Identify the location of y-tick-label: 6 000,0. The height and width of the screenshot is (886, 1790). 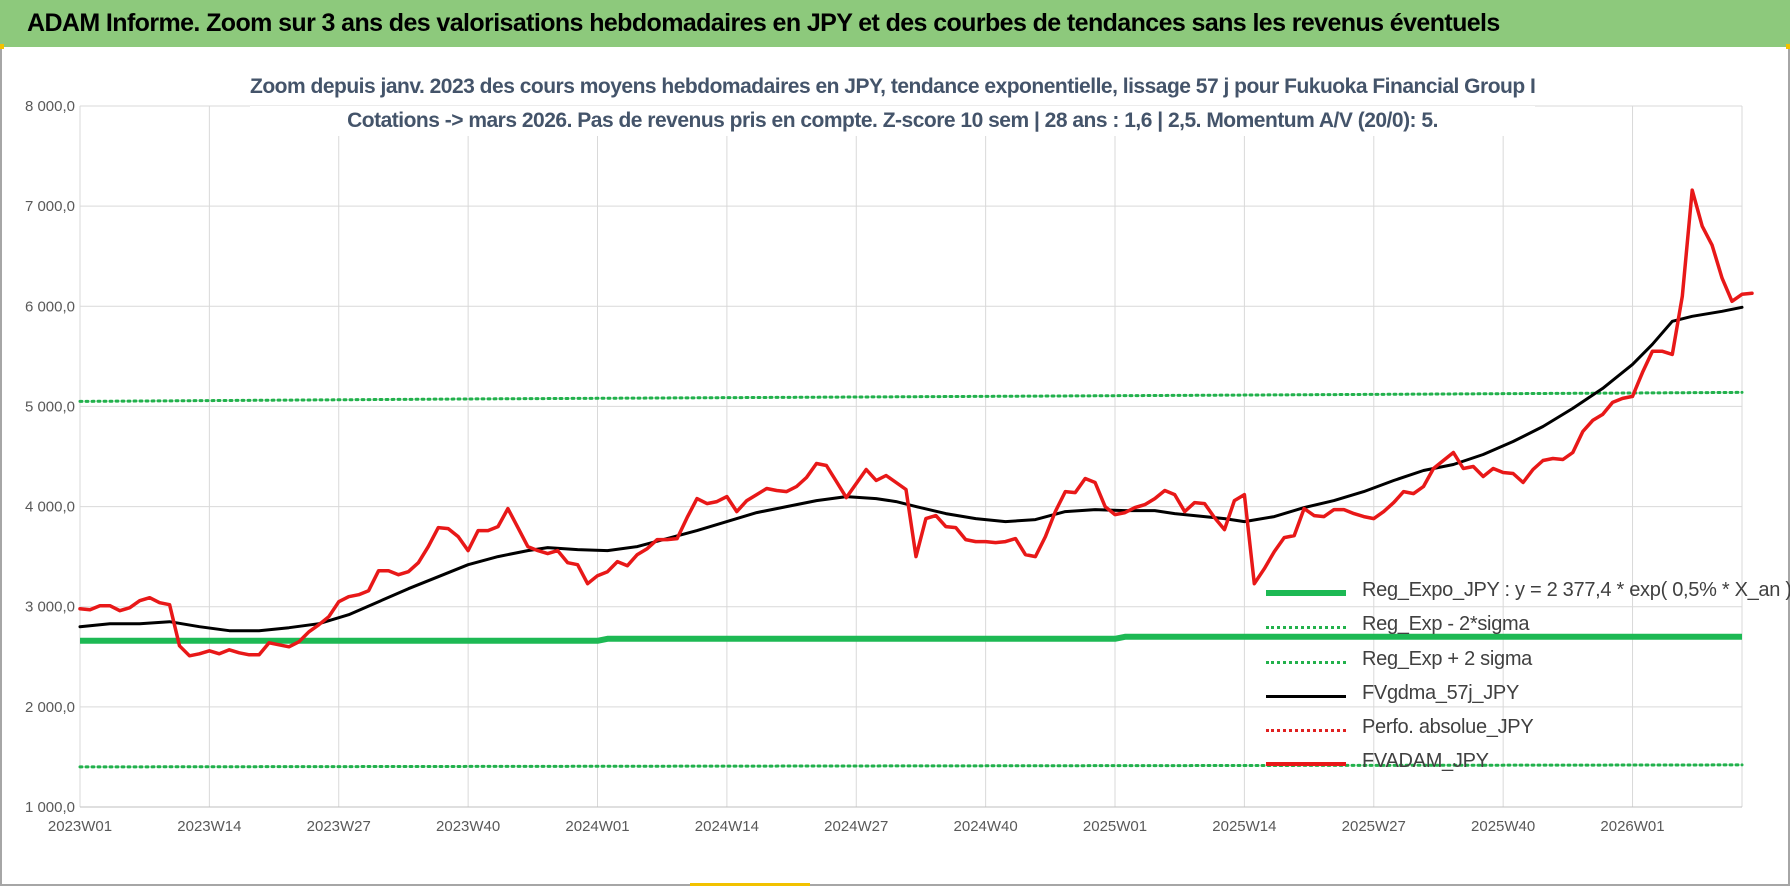
(50, 306).